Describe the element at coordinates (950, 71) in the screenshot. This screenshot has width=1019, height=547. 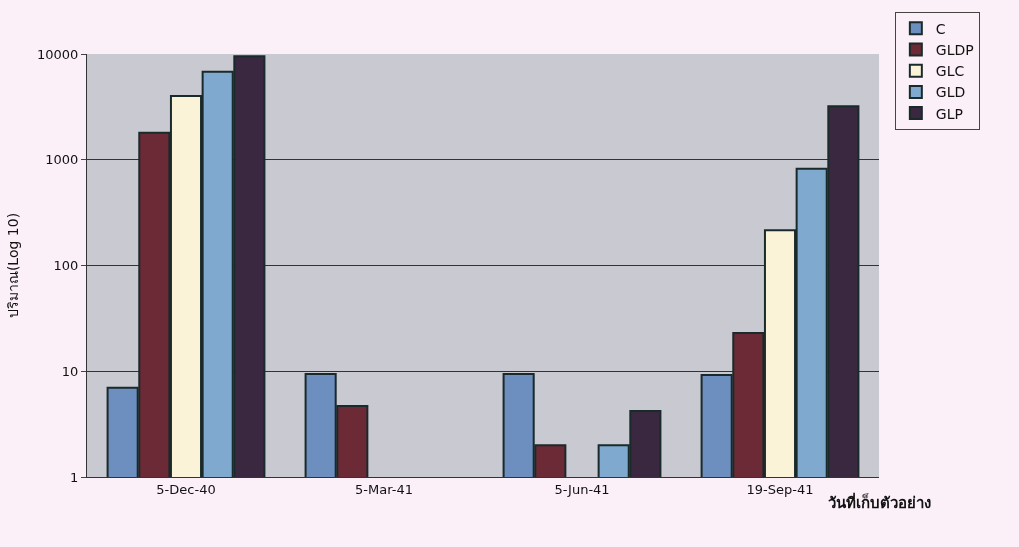
I see `legend-label: GLC` at that location.